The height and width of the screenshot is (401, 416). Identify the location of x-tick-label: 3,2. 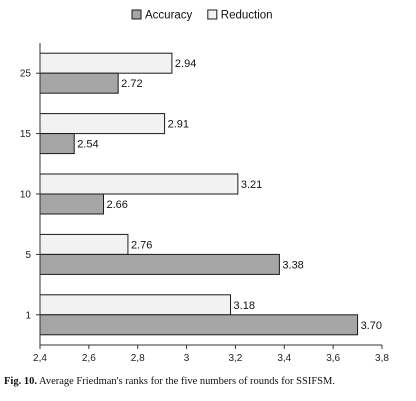
(235, 358).